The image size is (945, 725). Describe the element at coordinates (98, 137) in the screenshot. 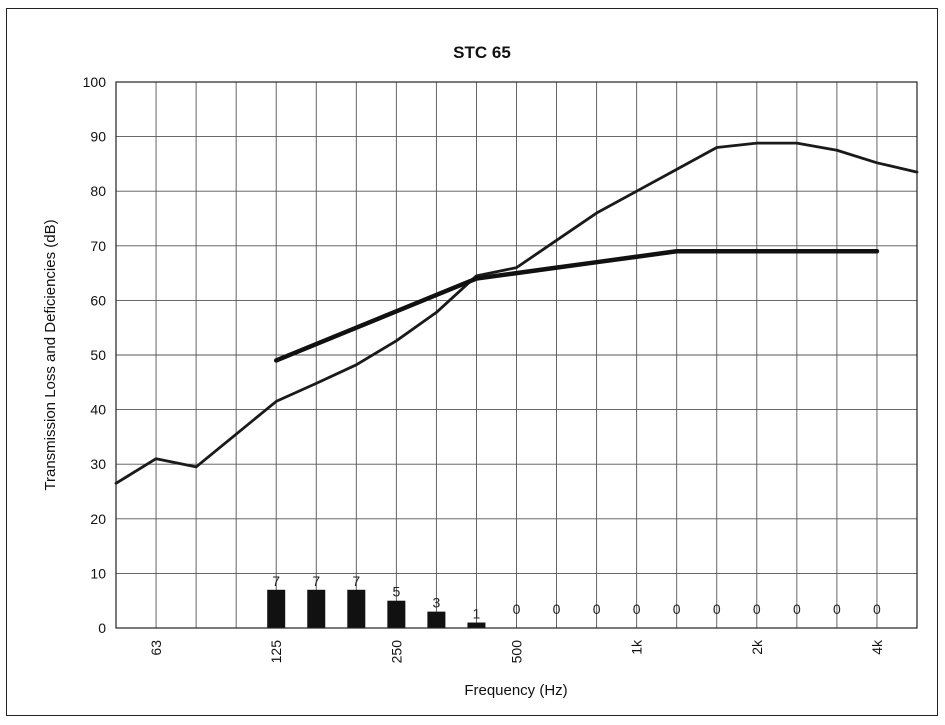

I see `y-tick-label: 90` at that location.